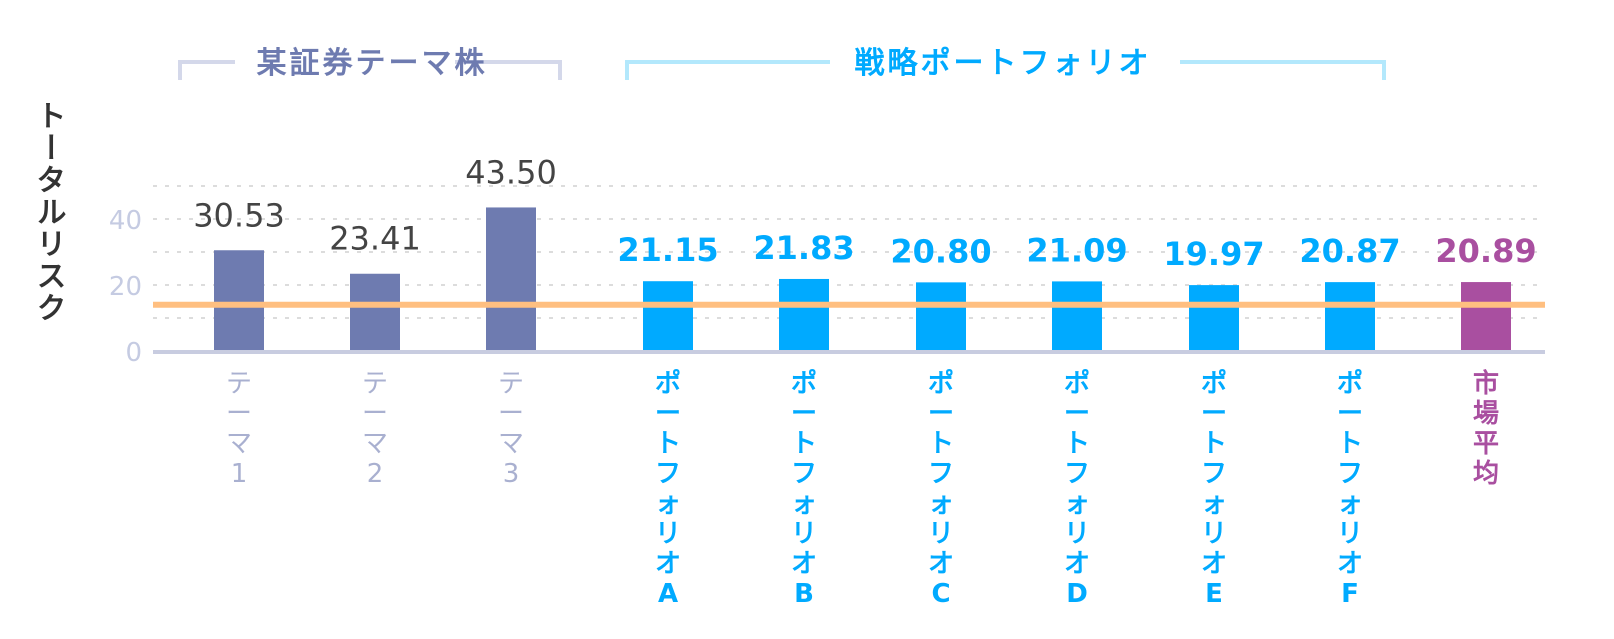 This screenshot has width=1614, height=639. Describe the element at coordinates (940, 251) in the screenshot. I see `value-label: 20.80` at that location.